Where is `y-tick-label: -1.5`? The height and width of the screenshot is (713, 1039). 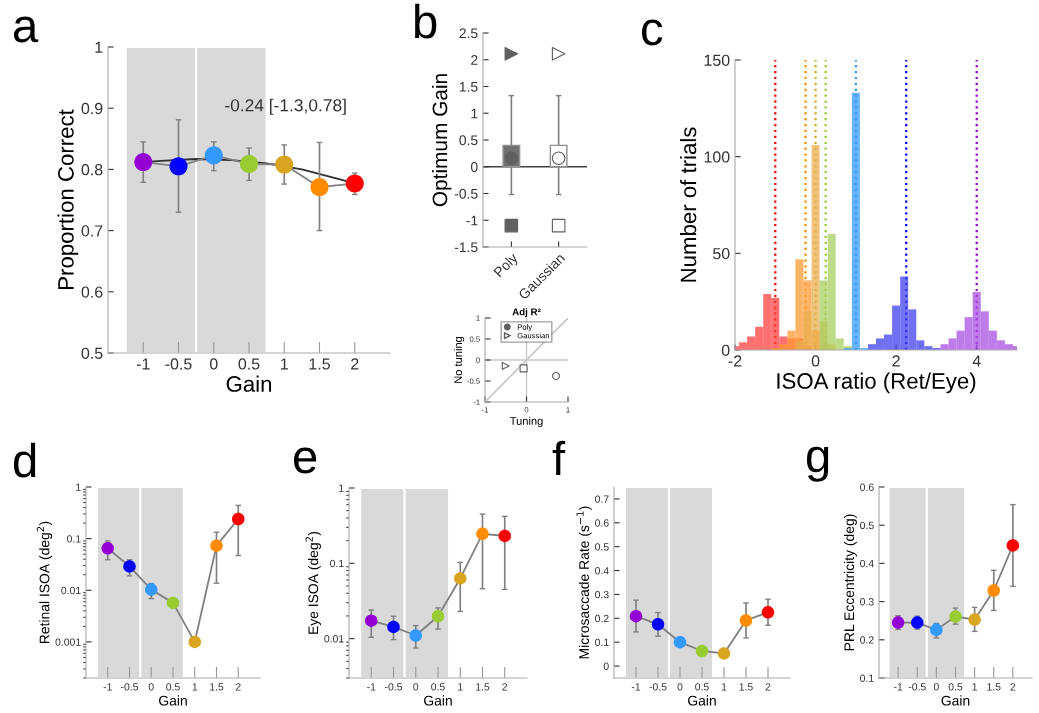
y-tick-label: -1.5 is located at coordinates (466, 247).